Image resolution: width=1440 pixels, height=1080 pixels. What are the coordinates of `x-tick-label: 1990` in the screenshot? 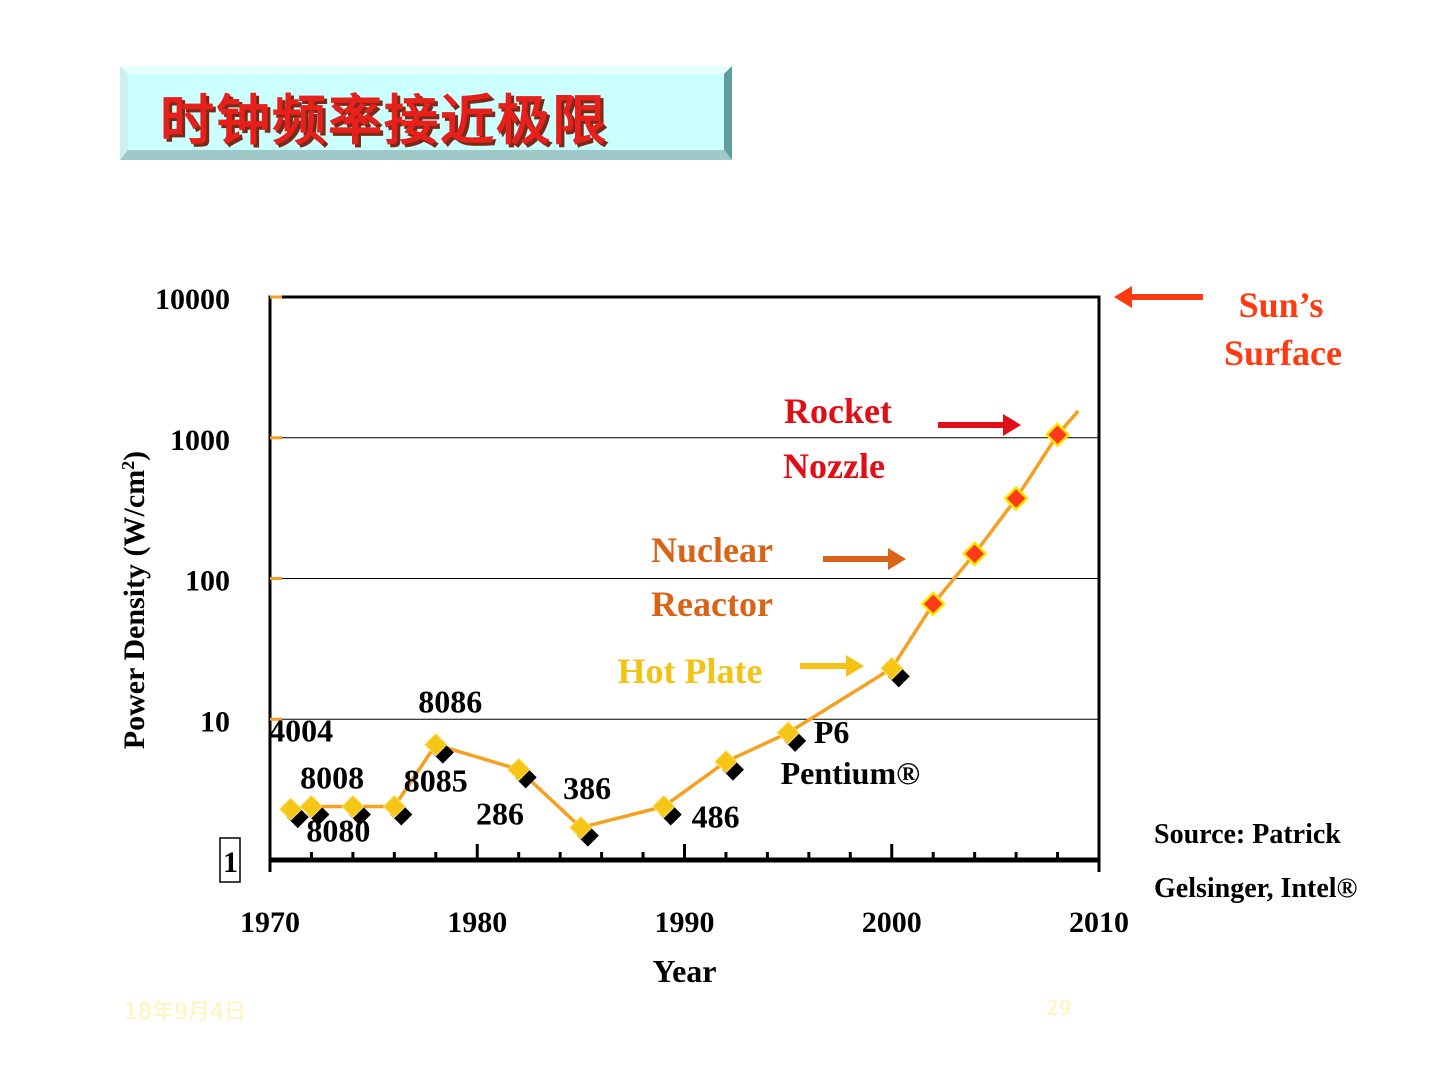 It's located at (685, 922).